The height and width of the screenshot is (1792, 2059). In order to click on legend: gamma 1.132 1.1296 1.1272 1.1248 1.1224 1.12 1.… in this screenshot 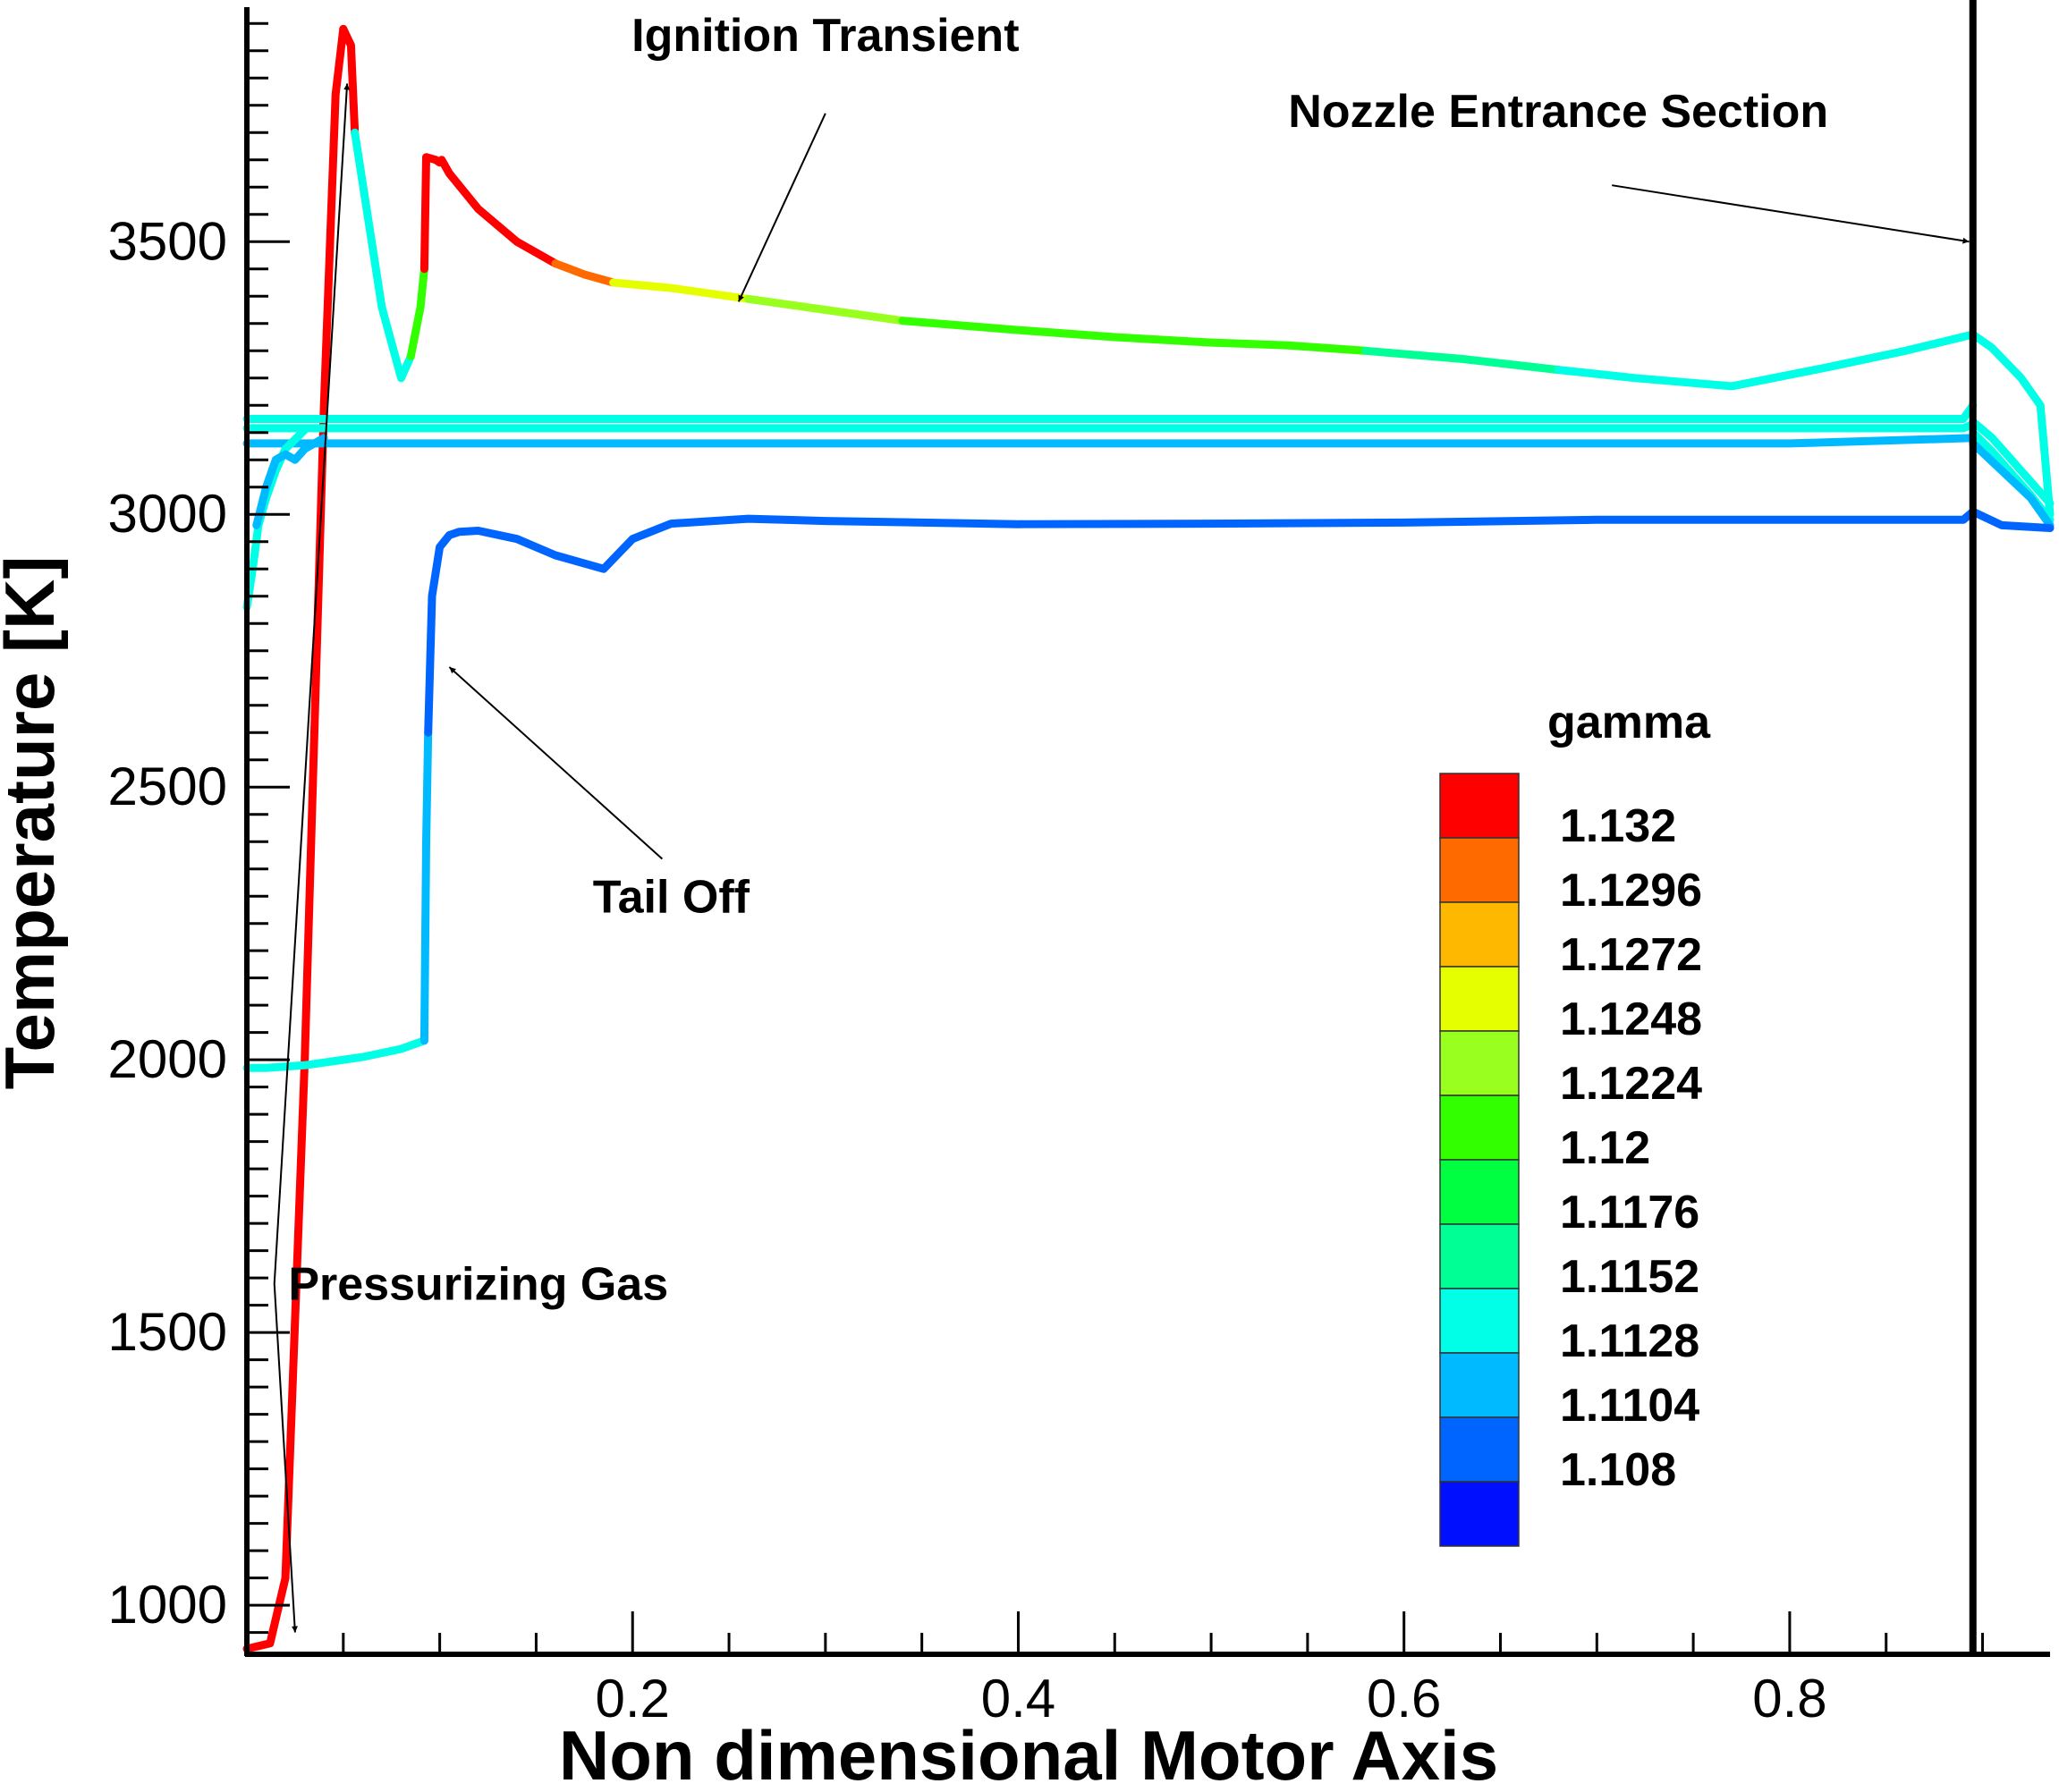, I will do `click(1575, 1122)`.